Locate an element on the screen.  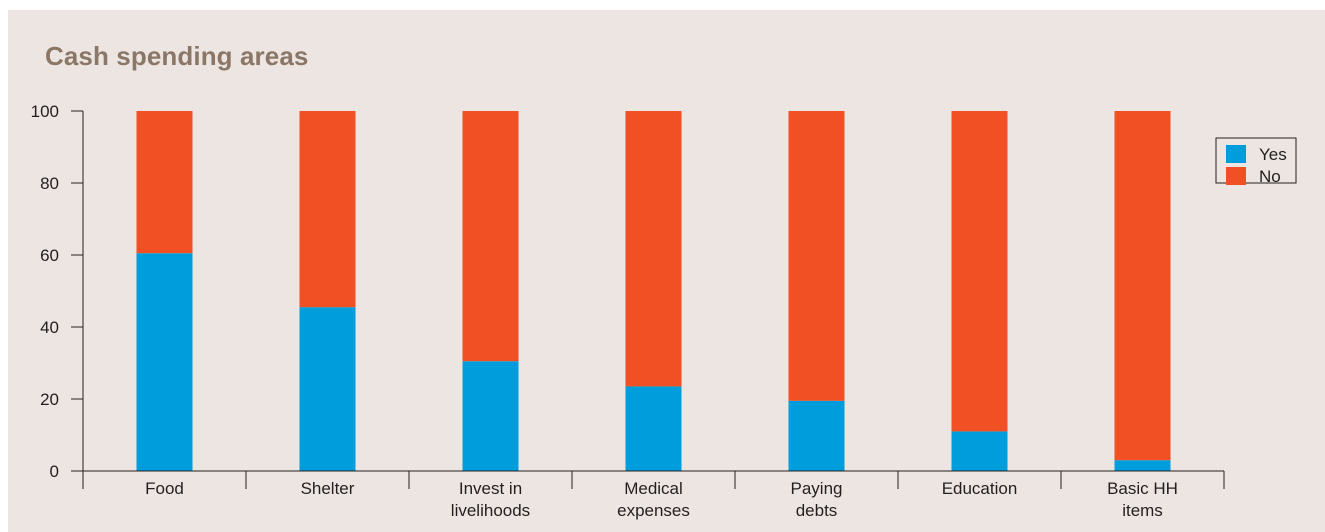
x-tick-label: Food is located at coordinates (164, 488).